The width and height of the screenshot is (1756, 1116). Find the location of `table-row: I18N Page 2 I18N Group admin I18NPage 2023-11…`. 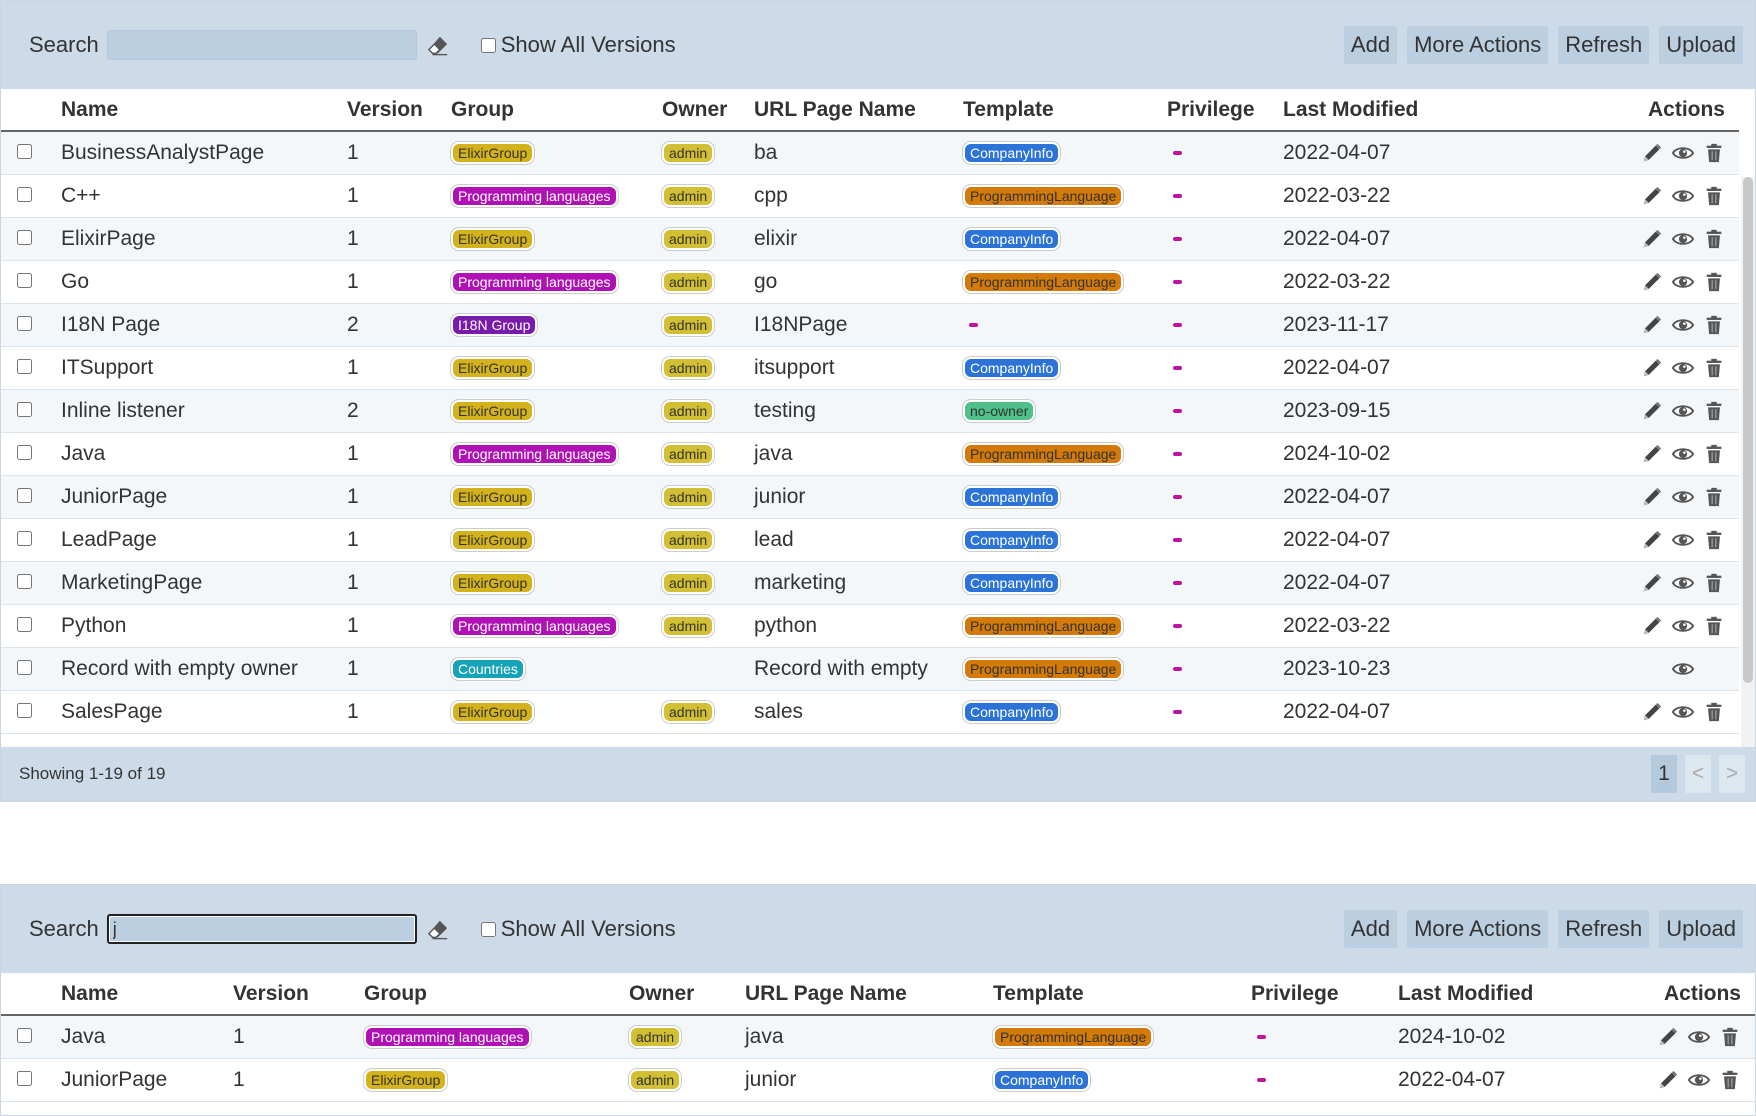

table-row: I18N Page 2 I18N Group admin I18NPage 2023-11… is located at coordinates (870, 325).